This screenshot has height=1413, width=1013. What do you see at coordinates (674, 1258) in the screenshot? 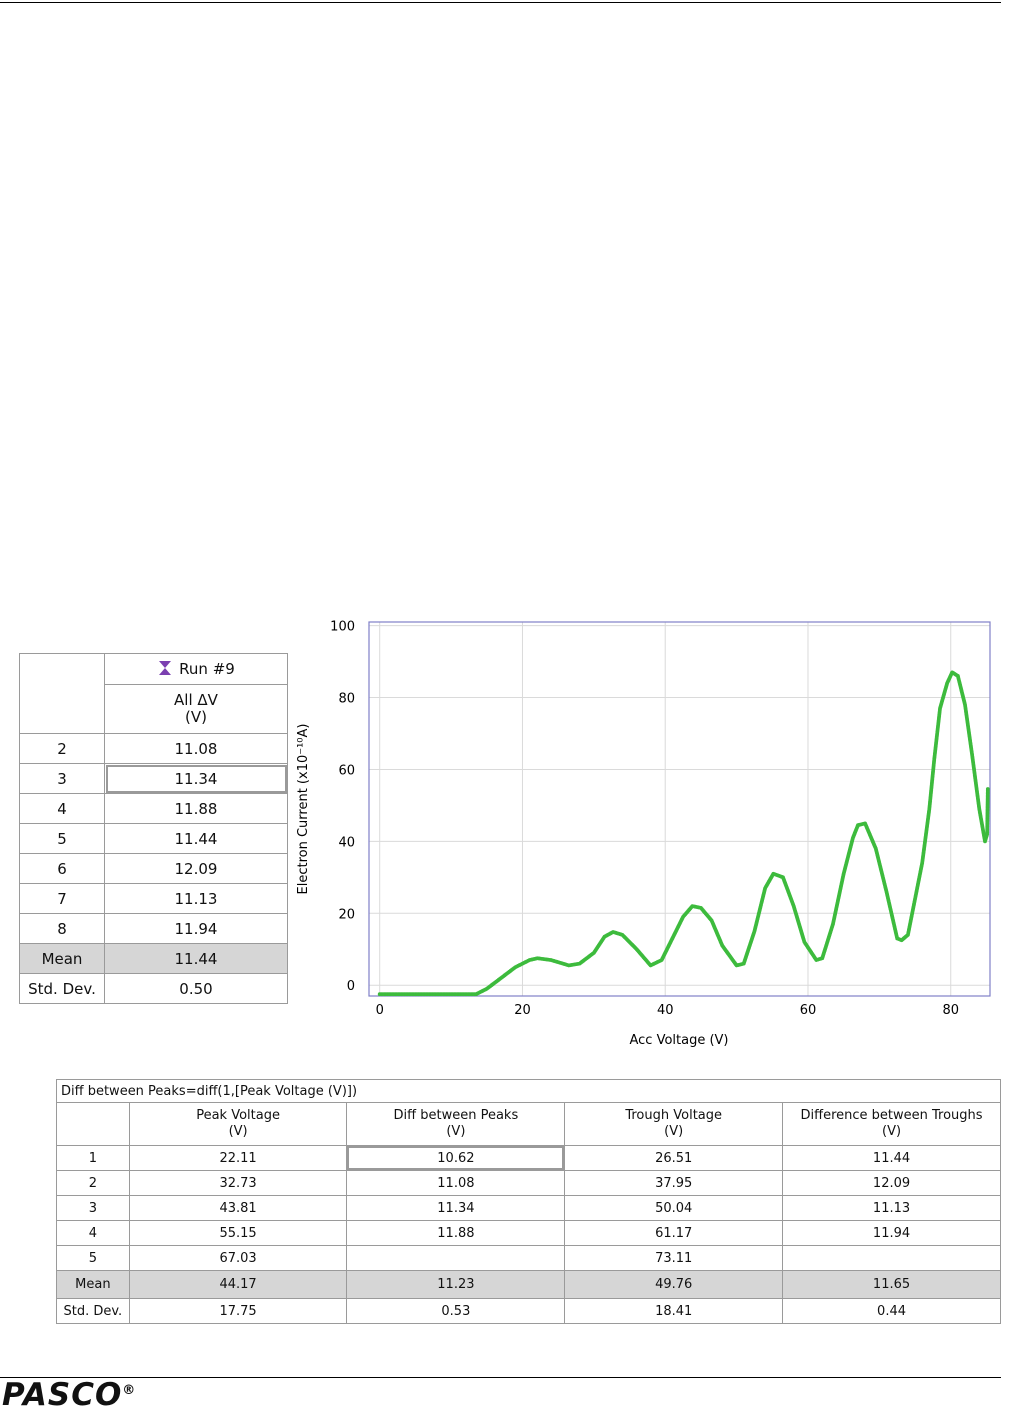
I see `table-cell: 73.11` at bounding box center [674, 1258].